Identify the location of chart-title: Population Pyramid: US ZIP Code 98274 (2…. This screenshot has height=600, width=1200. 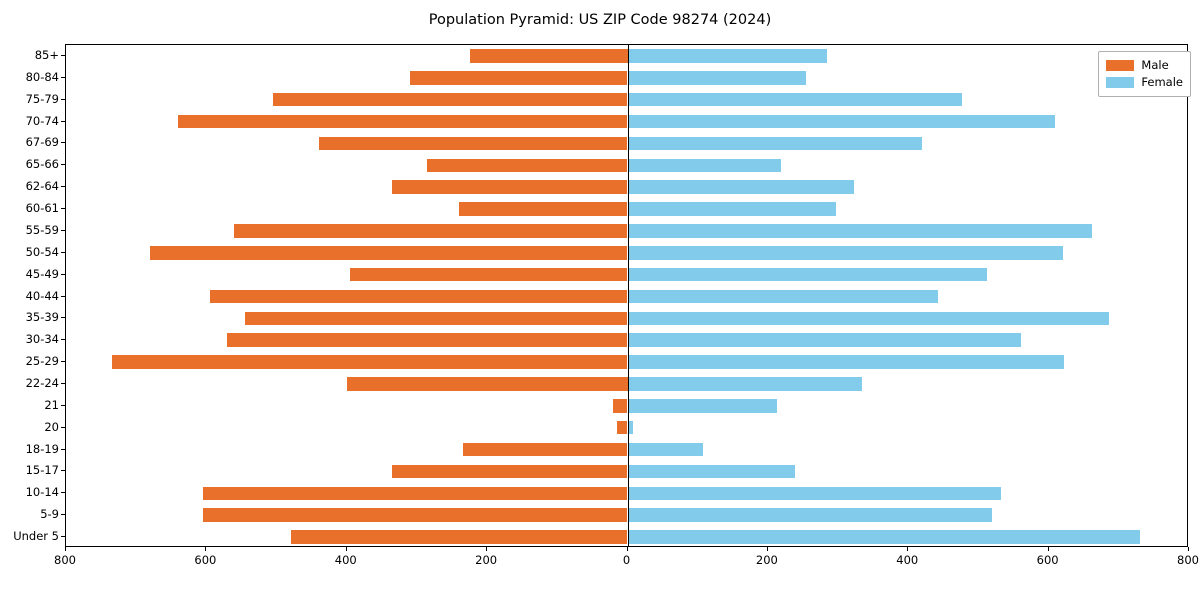
(600, 20).